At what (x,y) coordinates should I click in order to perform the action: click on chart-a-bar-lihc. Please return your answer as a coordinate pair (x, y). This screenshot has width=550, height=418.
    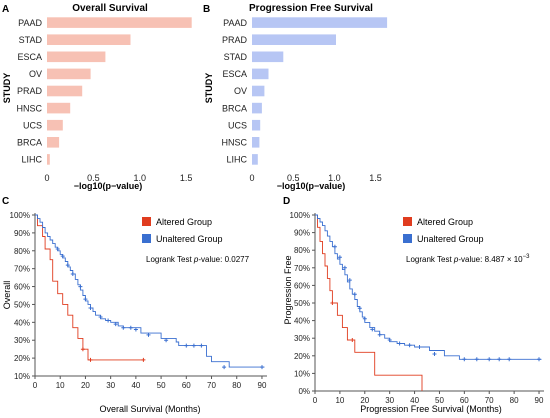
    Looking at the image, I should click on (48, 159).